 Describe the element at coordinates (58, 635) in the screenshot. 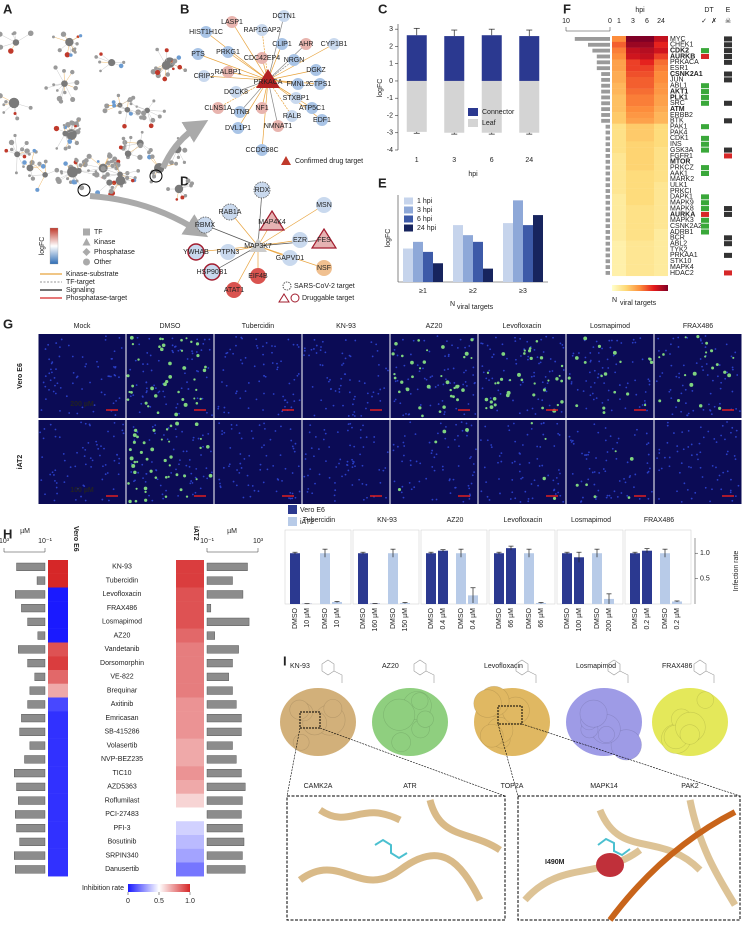

I see `heat-cell` at that location.